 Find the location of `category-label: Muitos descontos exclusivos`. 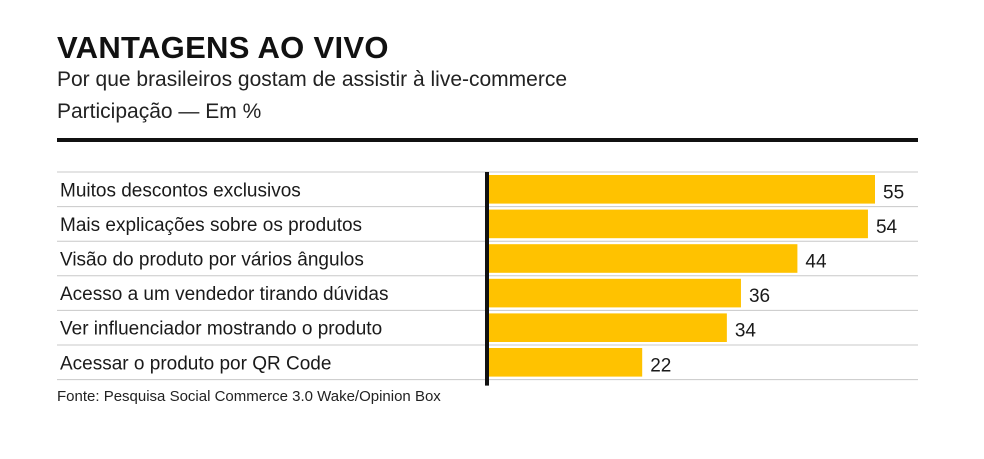

category-label: Muitos descontos exclusivos is located at coordinates (180, 190).